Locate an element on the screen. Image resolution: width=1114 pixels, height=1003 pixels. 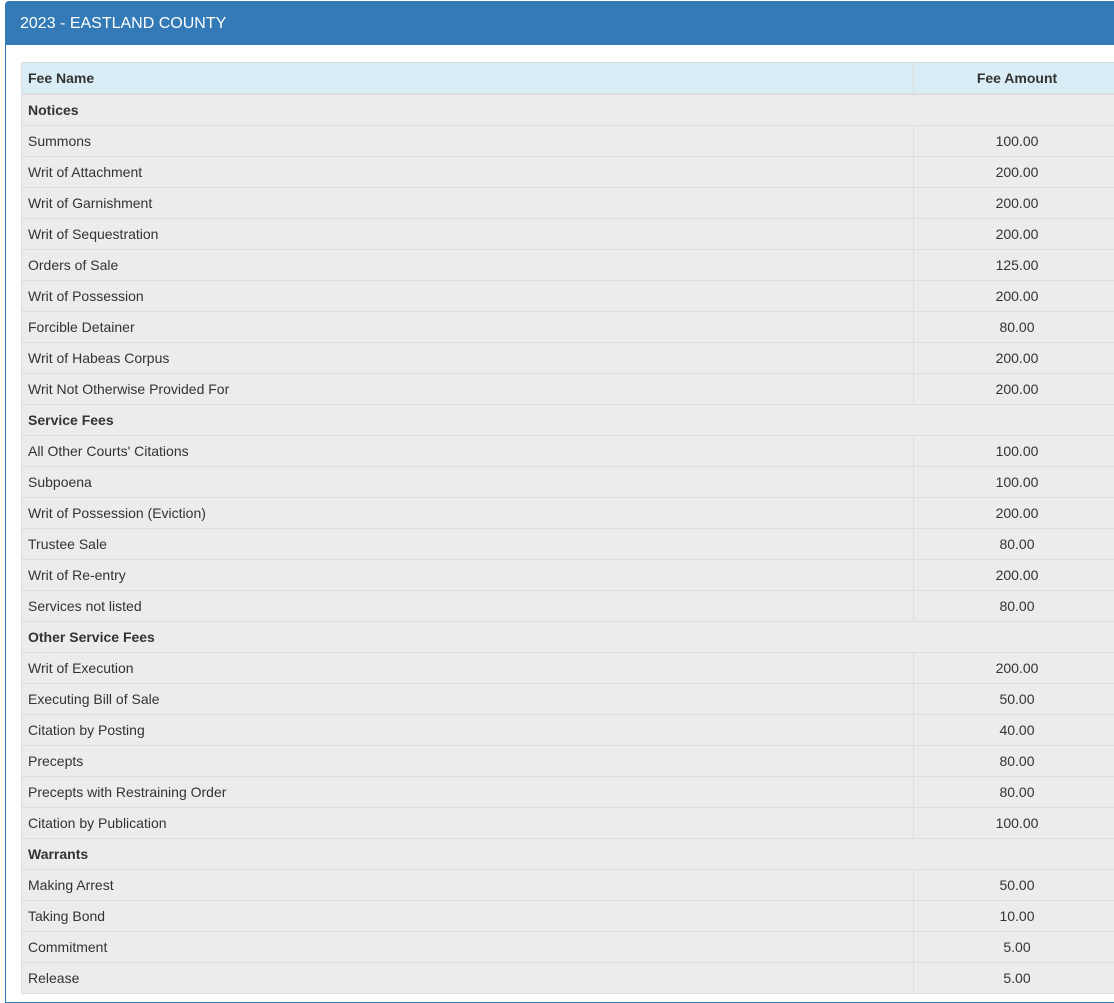
section-row: Notices is located at coordinates (568, 110).